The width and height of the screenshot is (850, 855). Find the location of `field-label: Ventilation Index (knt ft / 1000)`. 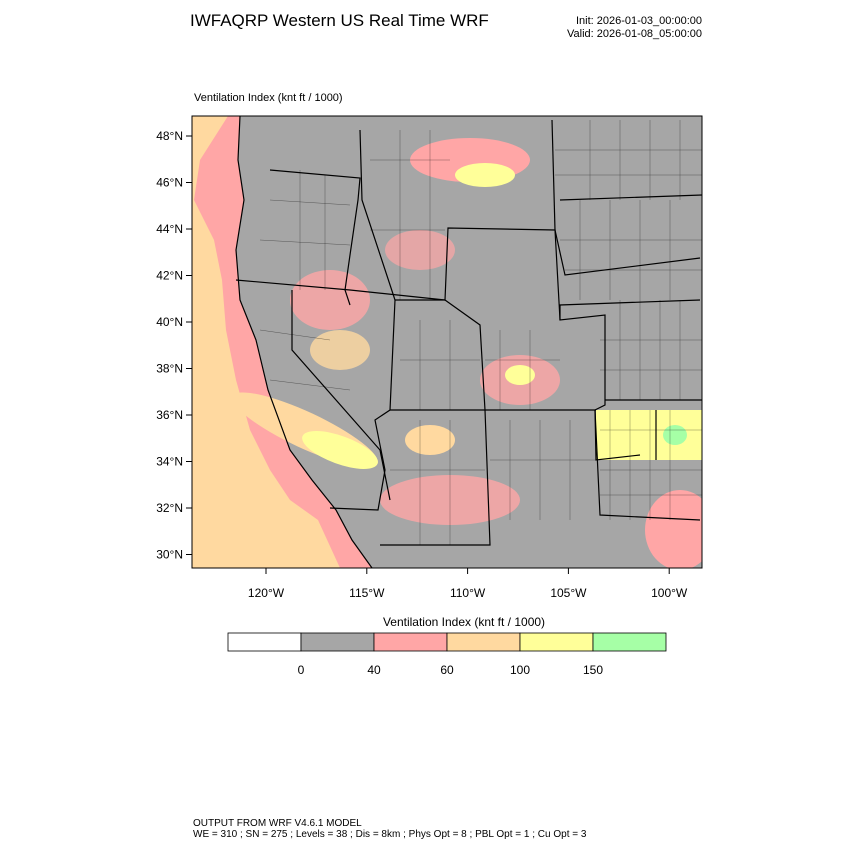

field-label: Ventilation Index (knt ft / 1000) is located at coordinates (268, 98).